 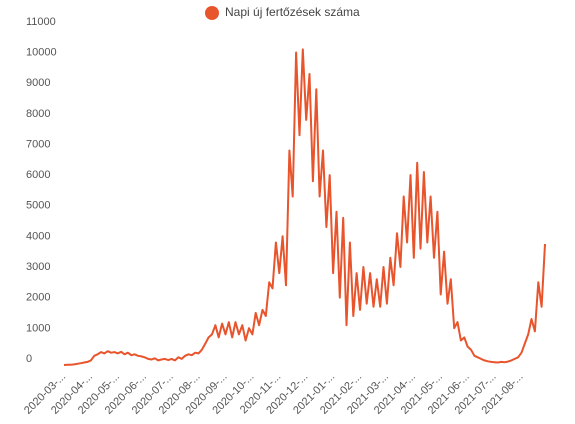 I want to click on legend-marker, so click(x=212, y=13).